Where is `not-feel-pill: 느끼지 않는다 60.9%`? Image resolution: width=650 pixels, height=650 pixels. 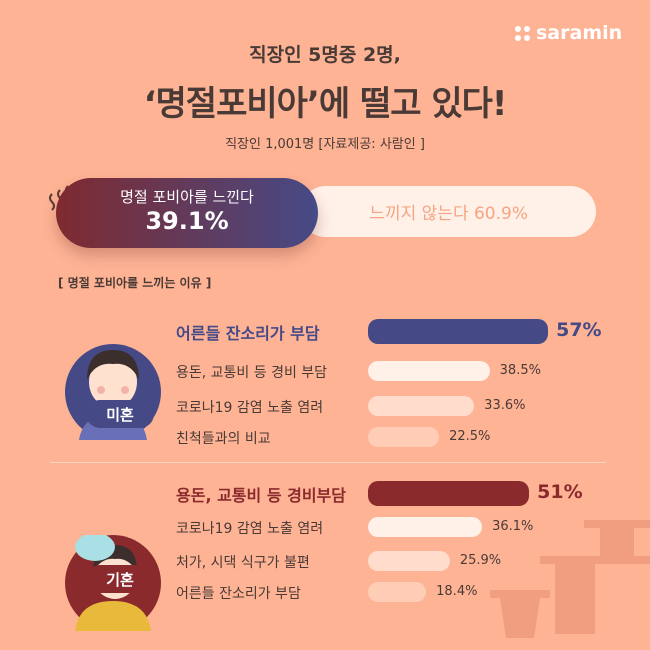
not-feel-pill: 느끼지 않는다 60.9% is located at coordinates (448, 211).